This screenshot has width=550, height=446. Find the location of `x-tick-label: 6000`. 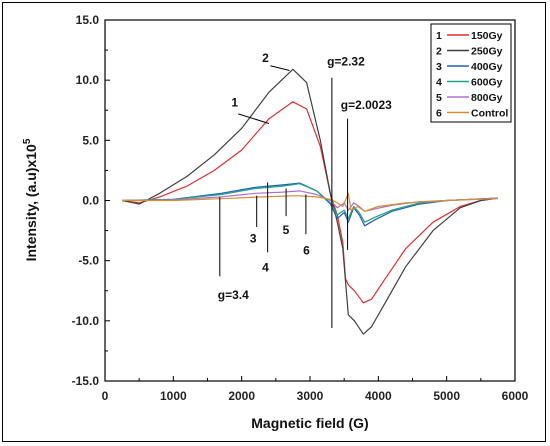

x-tick-label: 6000 is located at coordinates (515, 396).